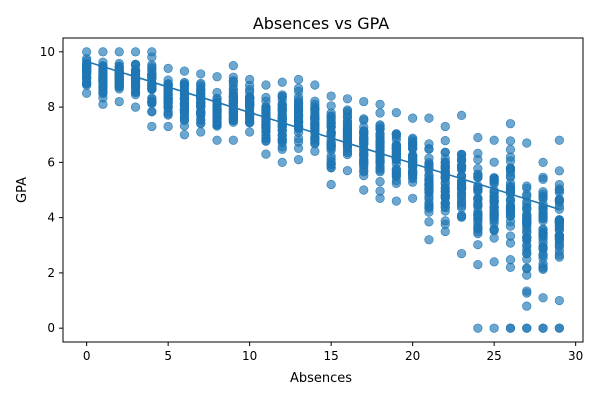 The image size is (600, 400). Describe the element at coordinates (249, 356) in the screenshot. I see `x-tick-label: 10` at that location.